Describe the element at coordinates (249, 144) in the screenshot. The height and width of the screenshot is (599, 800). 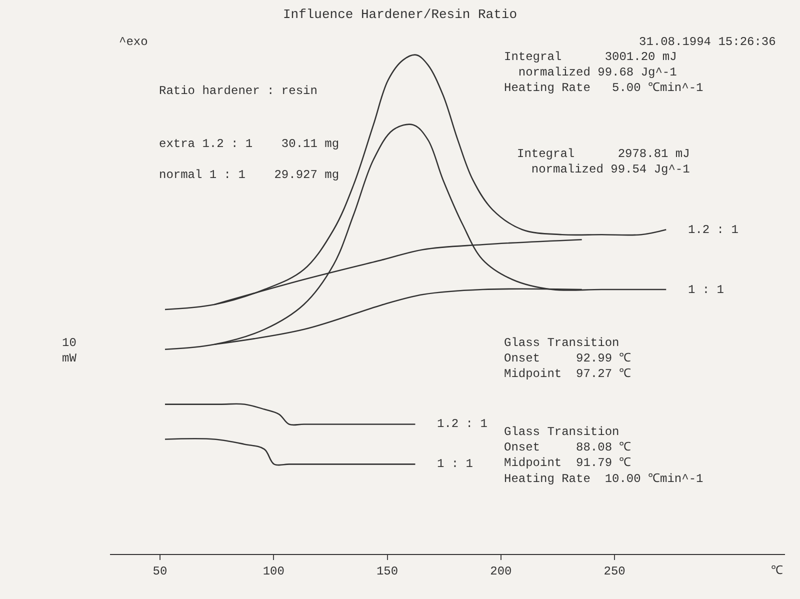
I see `annotation: extra 1.2 : 1 30.11 mg` at that location.